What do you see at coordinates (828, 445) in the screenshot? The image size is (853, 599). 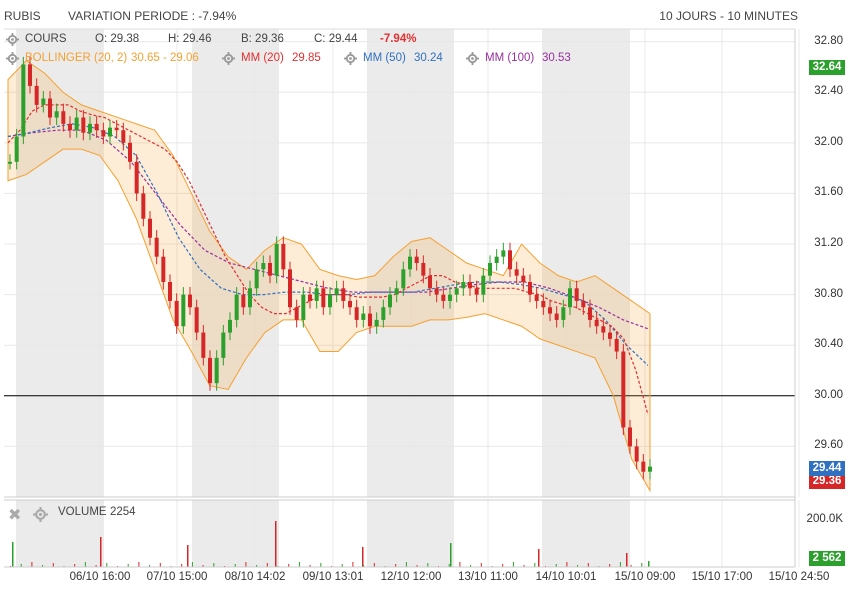 I see `y-tick-label: 29.60` at bounding box center [828, 445].